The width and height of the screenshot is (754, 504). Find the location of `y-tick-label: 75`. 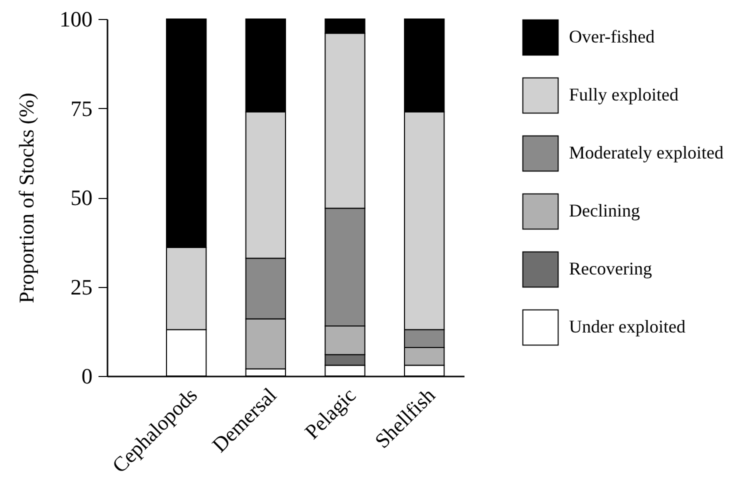

y-tick-label: 75 is located at coordinates (81, 108).